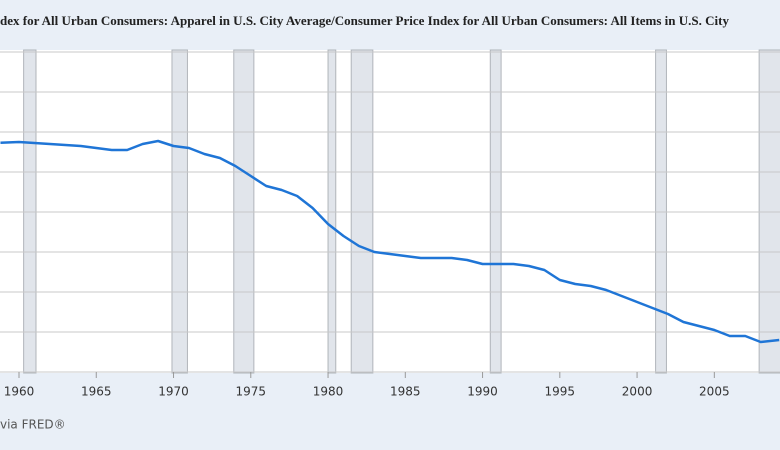 This screenshot has height=450, width=780. What do you see at coordinates (482, 392) in the screenshot?
I see `x-tick-label: 1990` at bounding box center [482, 392].